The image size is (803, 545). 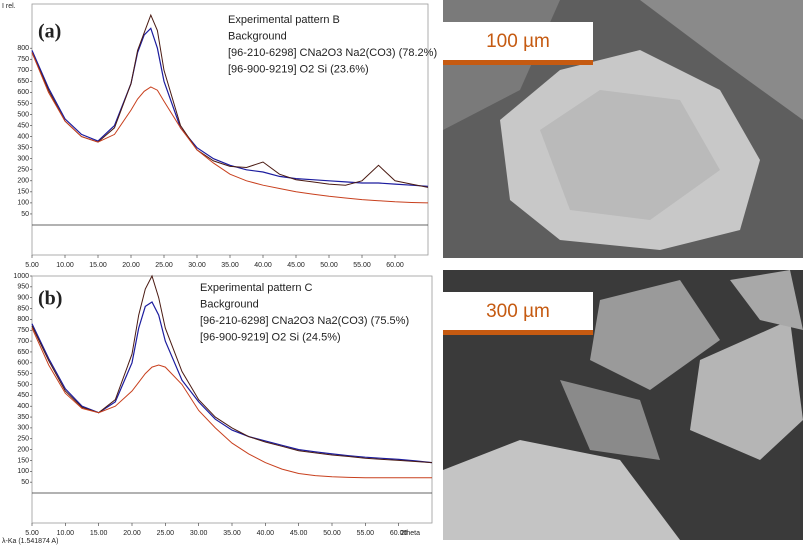 What do you see at coordinates (256, 288) in the screenshot?
I see `legend-text: Experimental pattern C` at bounding box center [256, 288].